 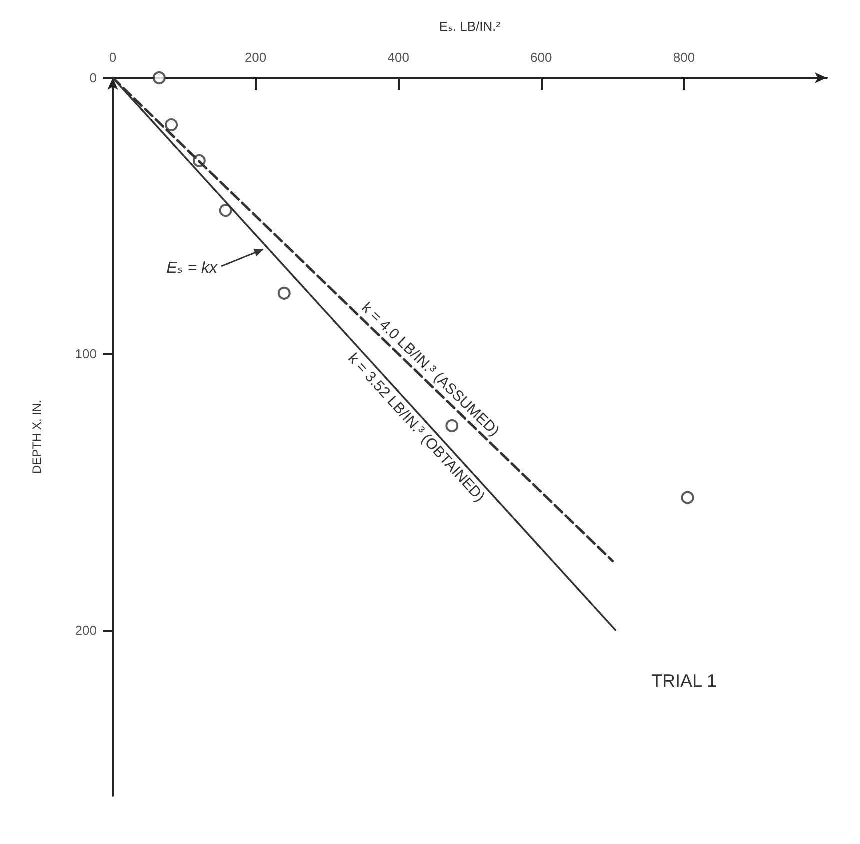 What do you see at coordinates (684, 681) in the screenshot?
I see `annotation: TRIAL 1` at bounding box center [684, 681].